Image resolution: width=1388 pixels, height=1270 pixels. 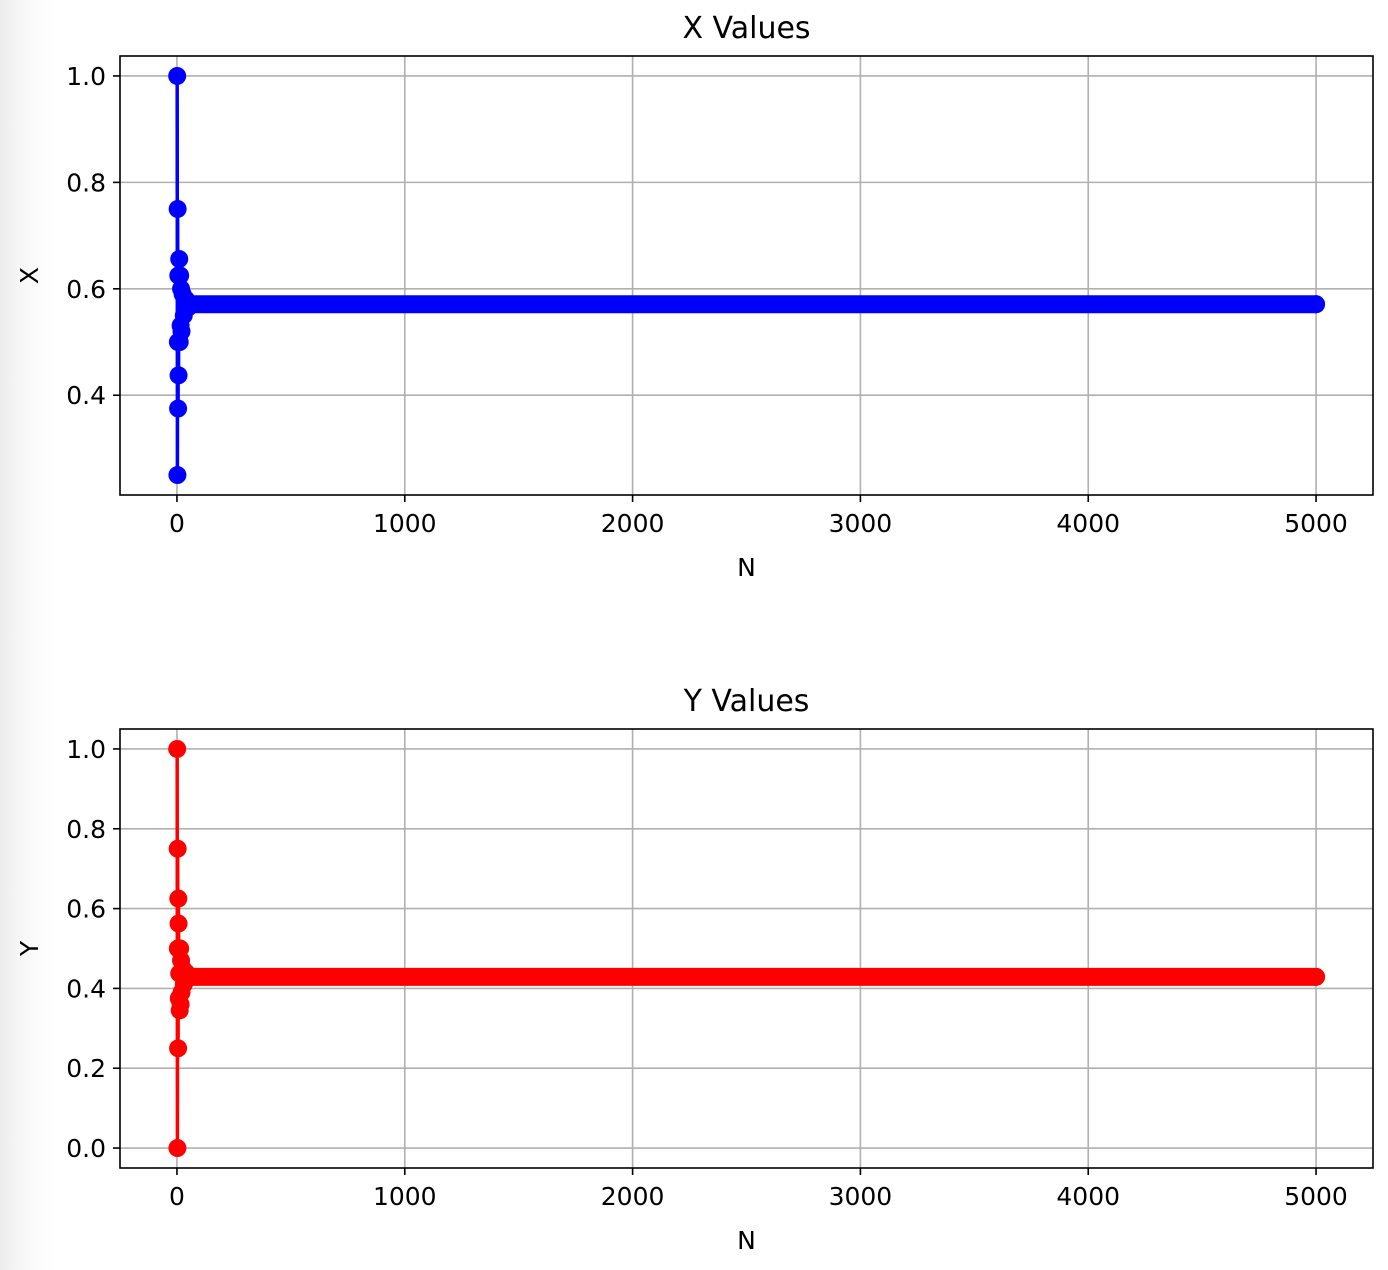 I want to click on y-tick-label: 0.2, so click(x=86, y=1068).